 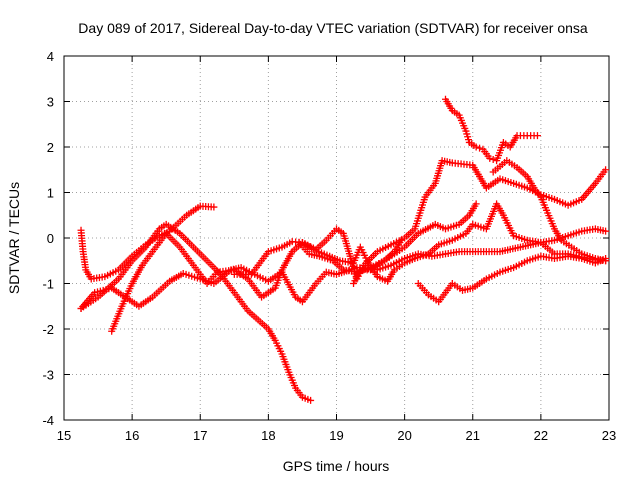 I want to click on y-tick-label: -3, so click(x=48, y=375).